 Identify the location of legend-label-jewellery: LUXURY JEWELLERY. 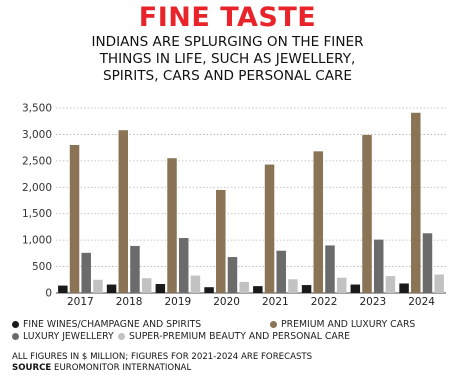
(68, 336).